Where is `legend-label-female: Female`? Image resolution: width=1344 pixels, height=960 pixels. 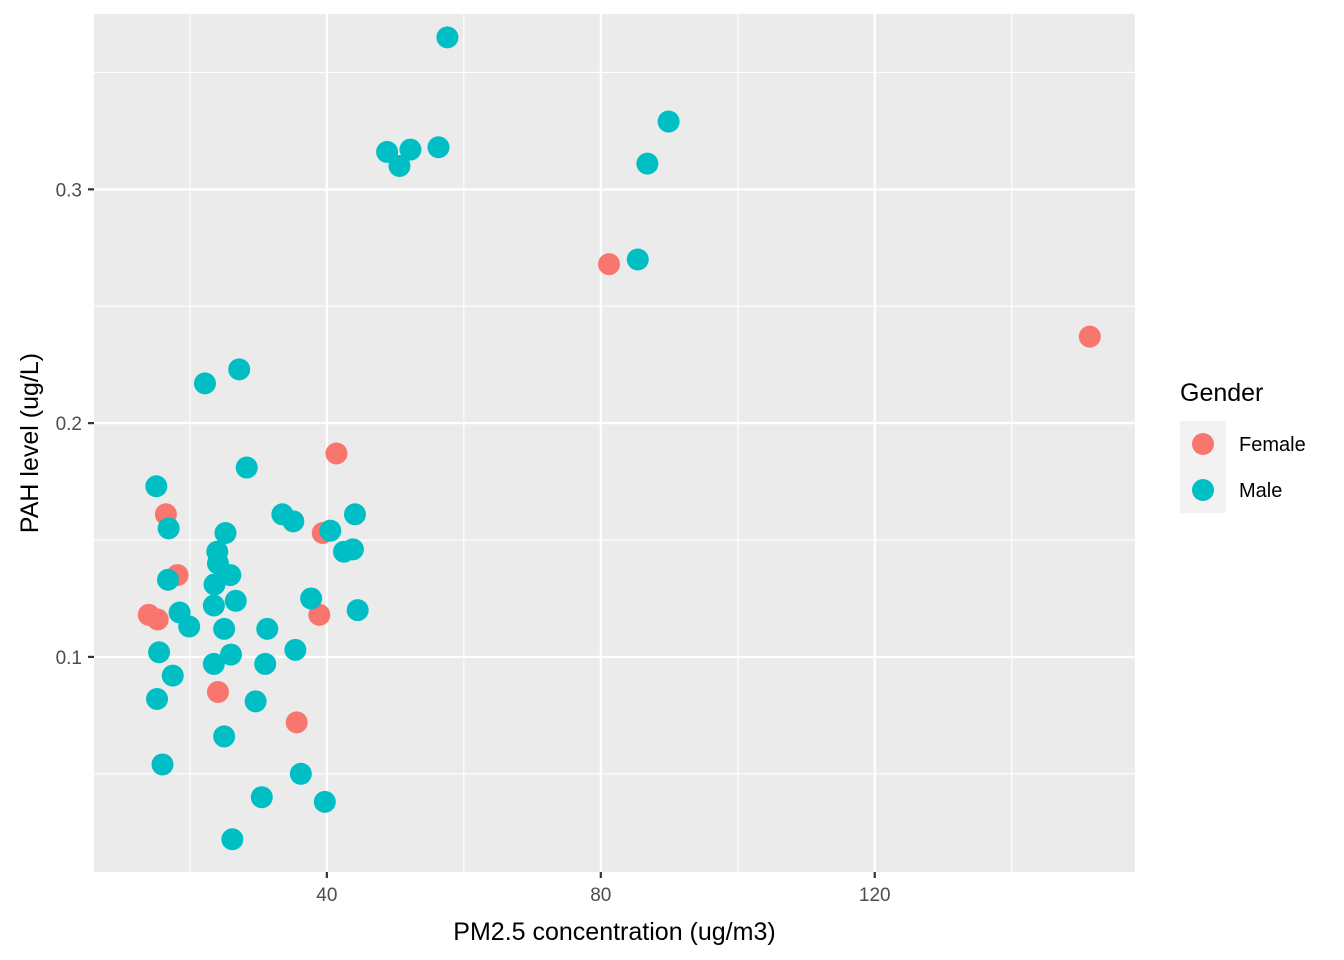 legend-label-female: Female is located at coordinates (1272, 445).